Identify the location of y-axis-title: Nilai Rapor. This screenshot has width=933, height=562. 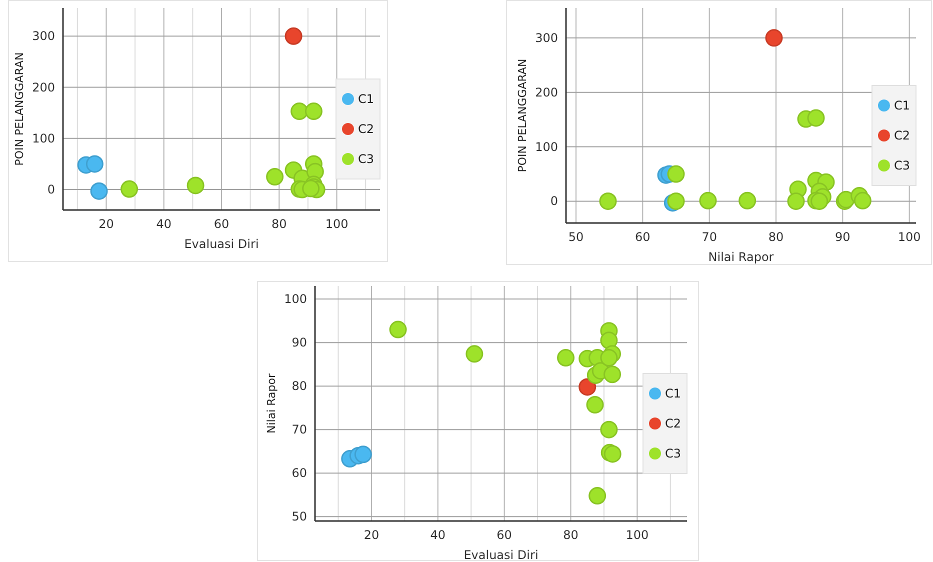
(271, 403).